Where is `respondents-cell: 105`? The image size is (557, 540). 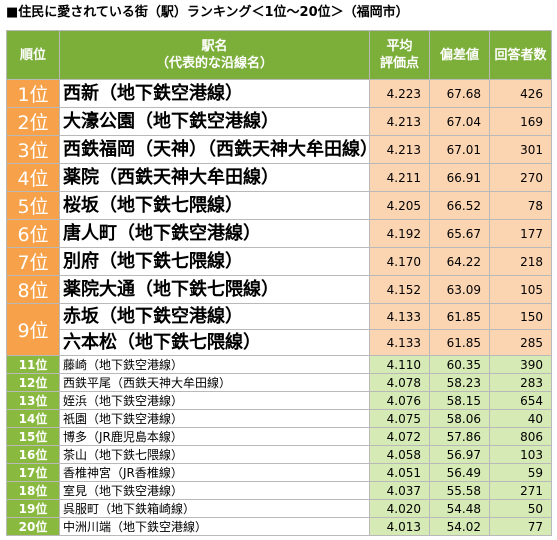
respondents-cell: 105 is located at coordinates (520, 289).